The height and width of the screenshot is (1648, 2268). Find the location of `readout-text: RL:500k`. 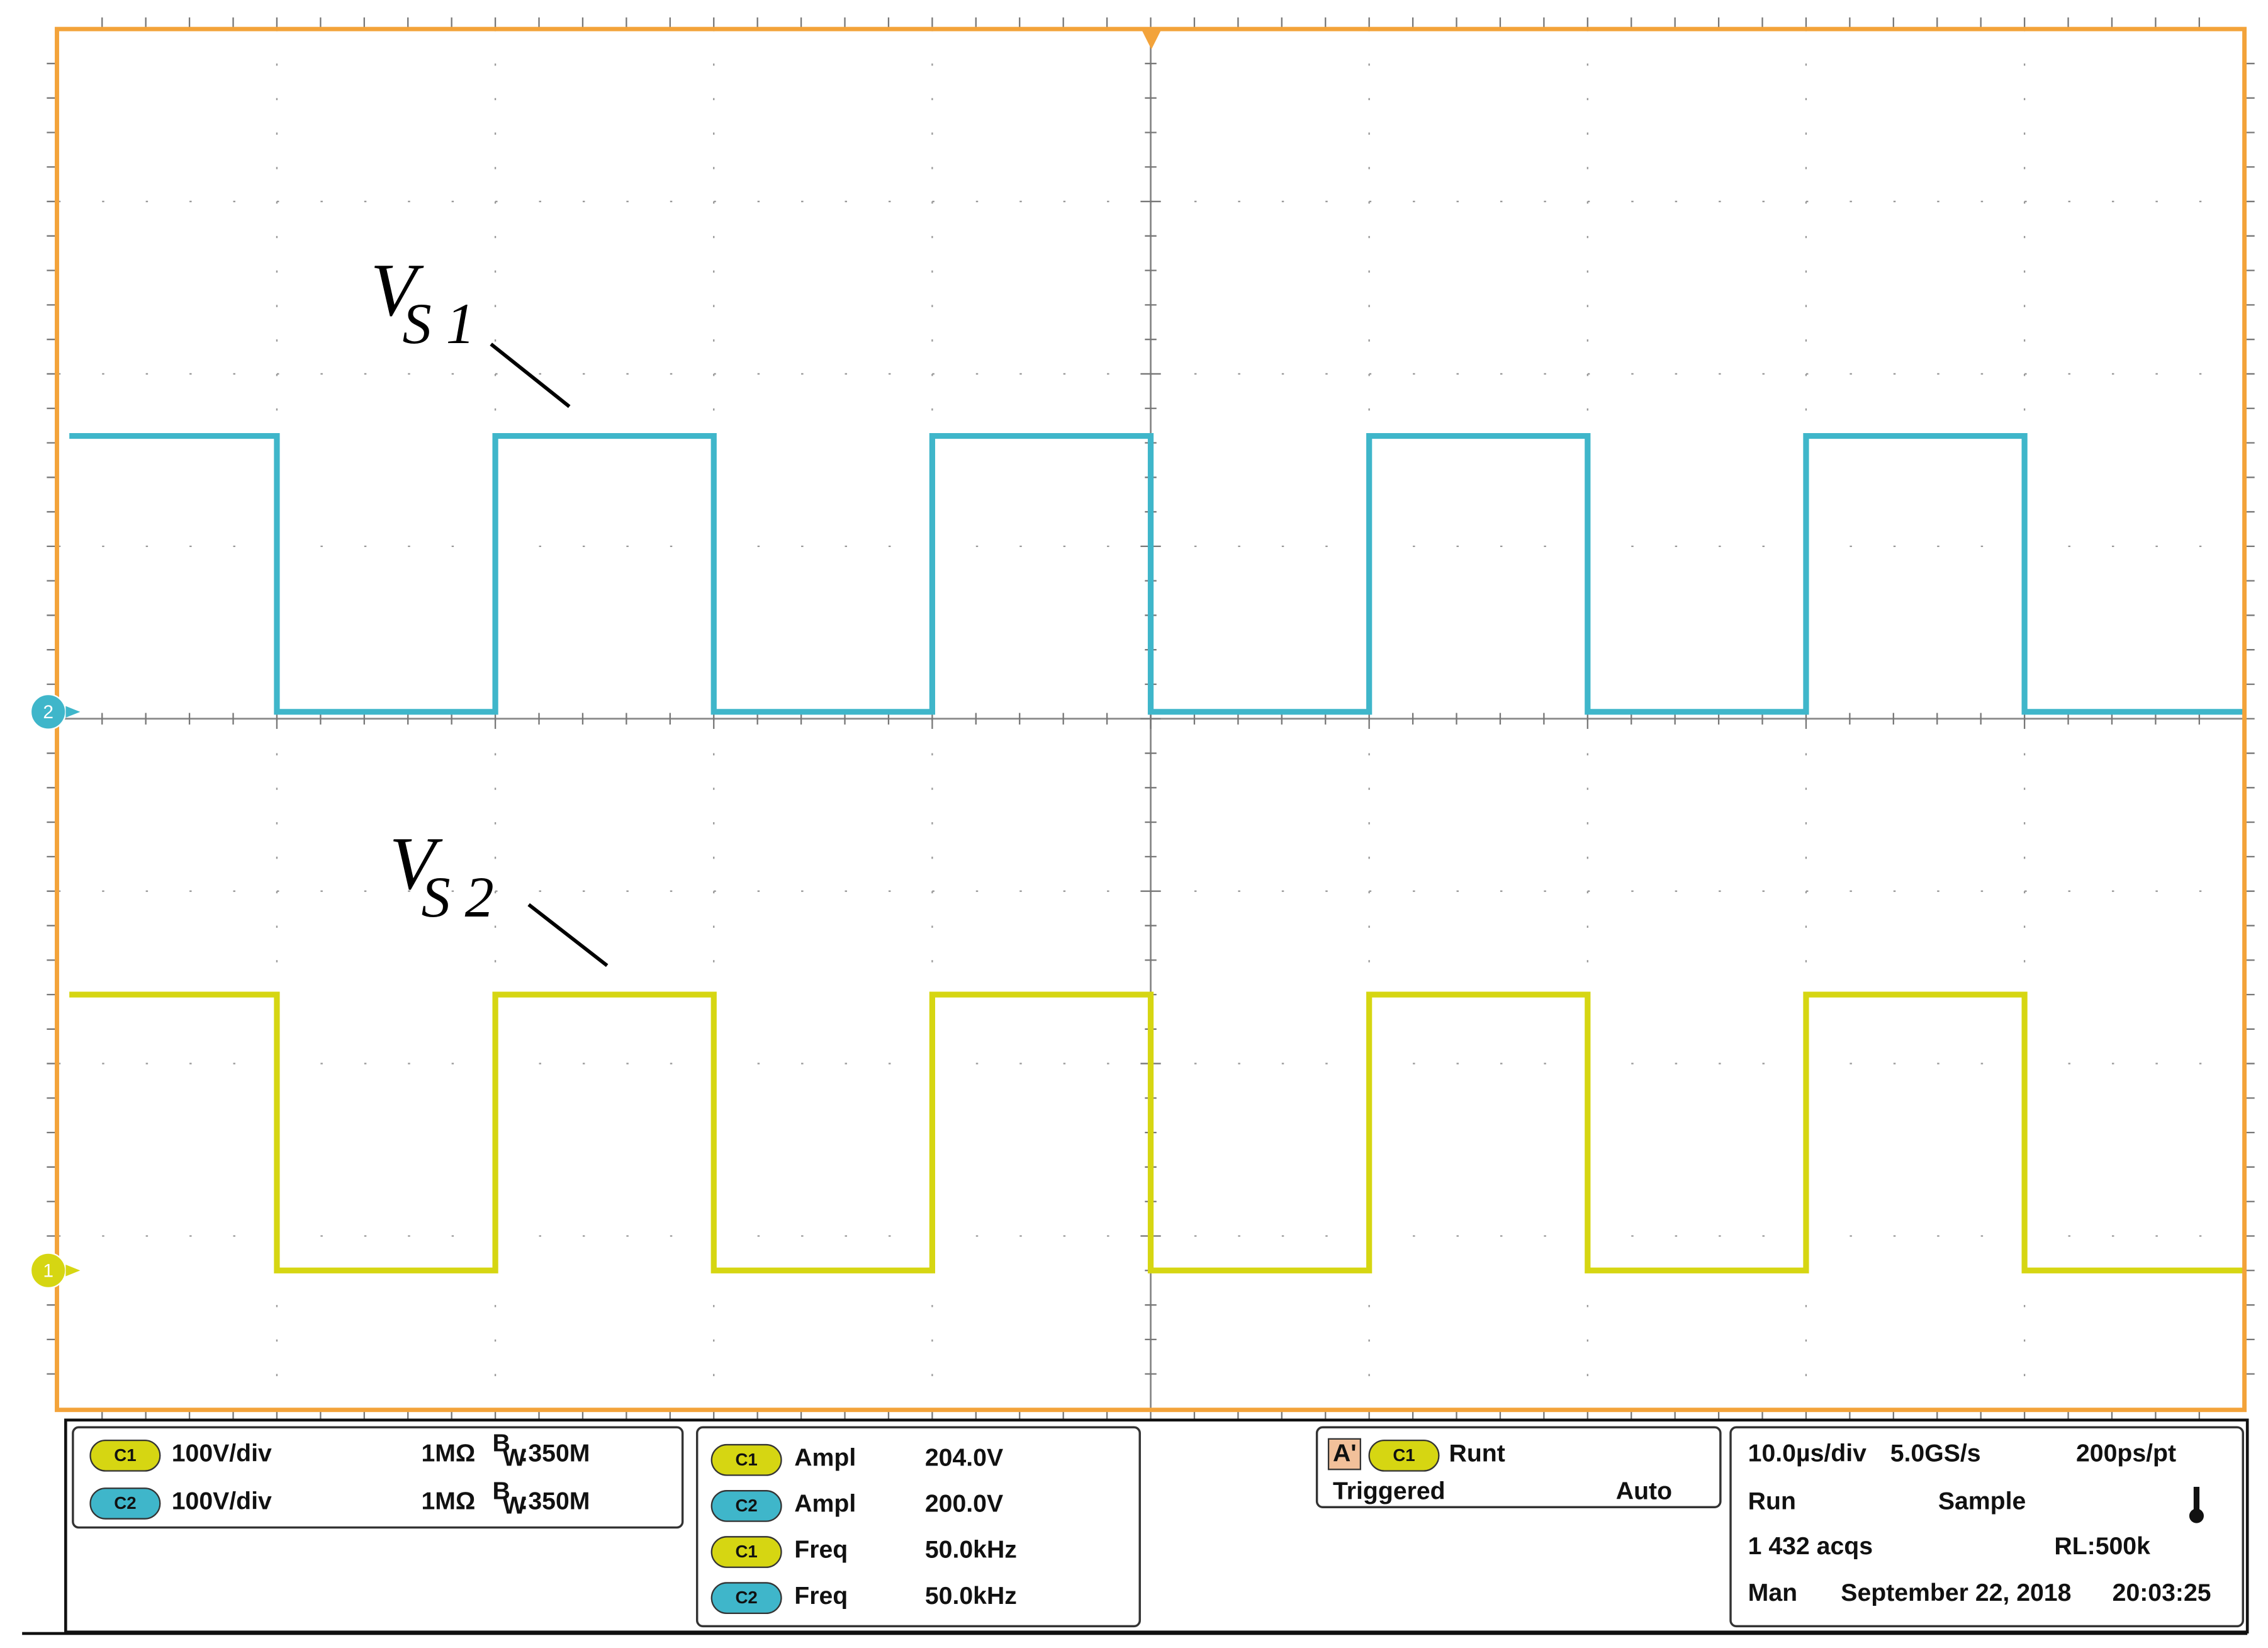

readout-text: RL:500k is located at coordinates (2102, 1546).